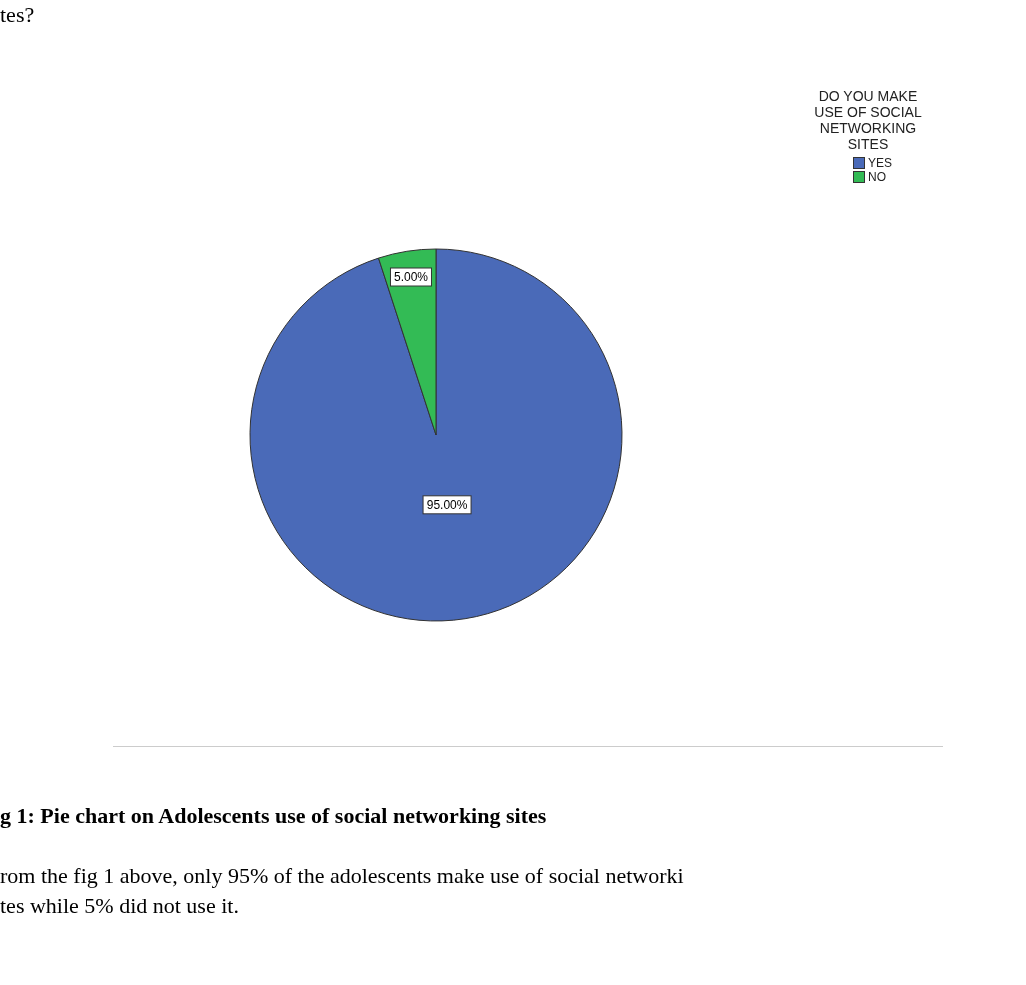  What do you see at coordinates (436, 435) in the screenshot?
I see `pie-slice` at bounding box center [436, 435].